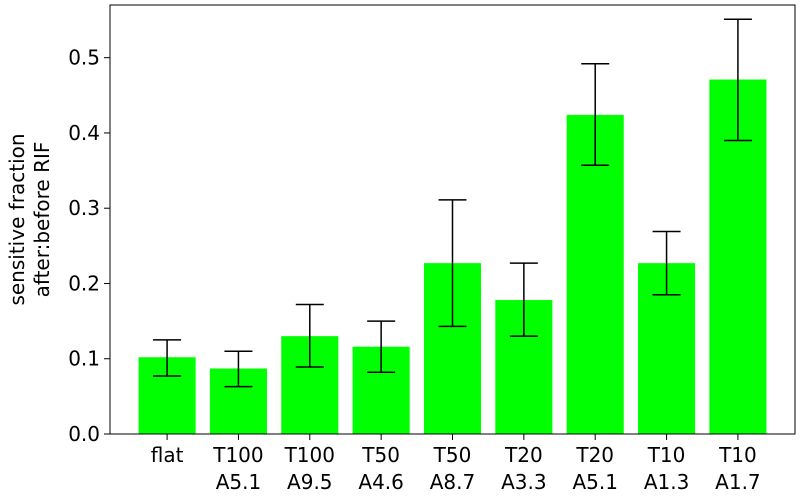  I want to click on x-tick-label: T10 A1.7, so click(738, 468).